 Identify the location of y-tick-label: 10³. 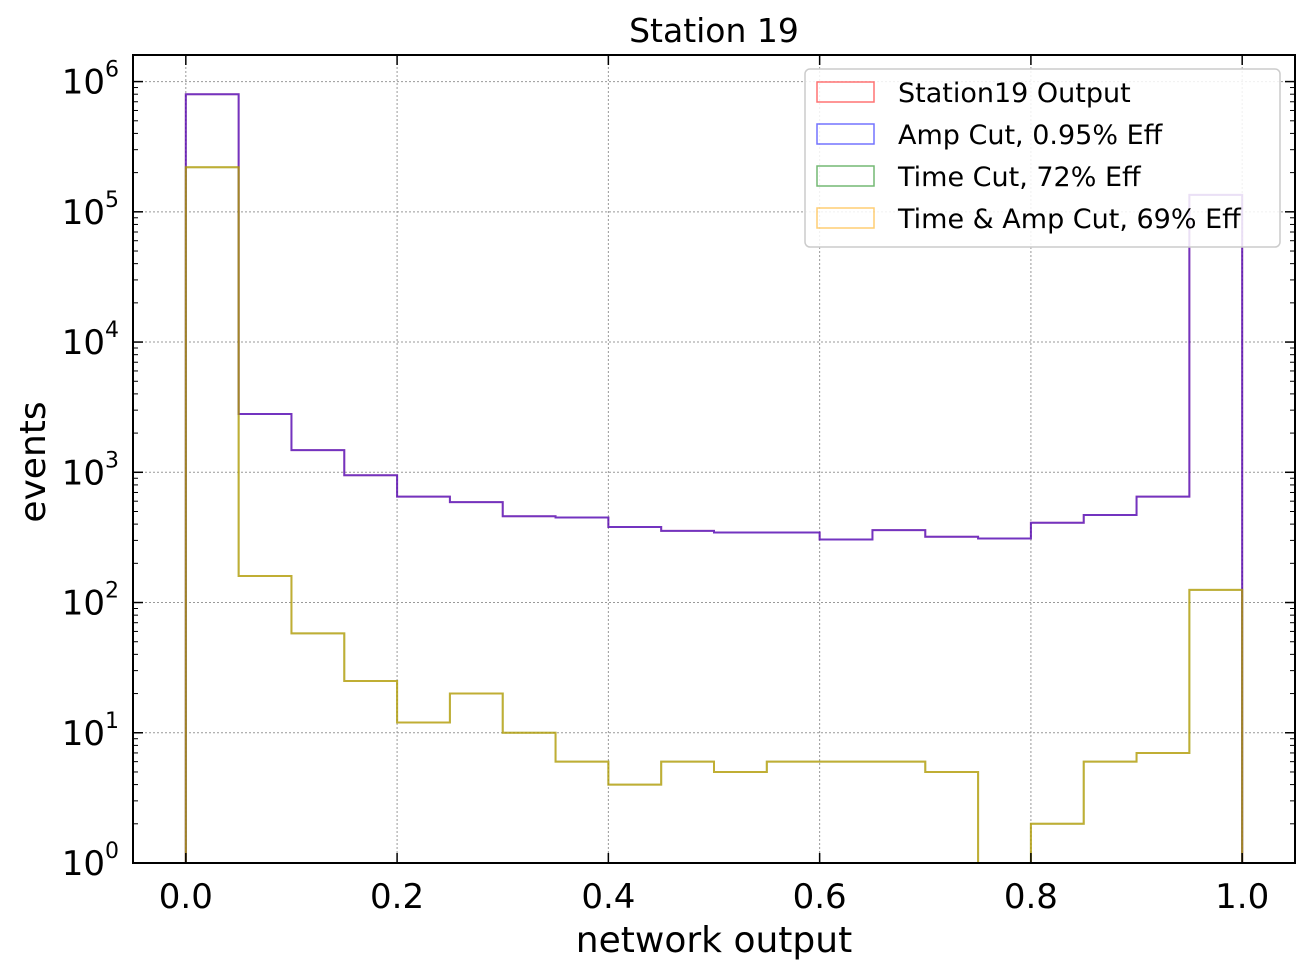
(90, 470).